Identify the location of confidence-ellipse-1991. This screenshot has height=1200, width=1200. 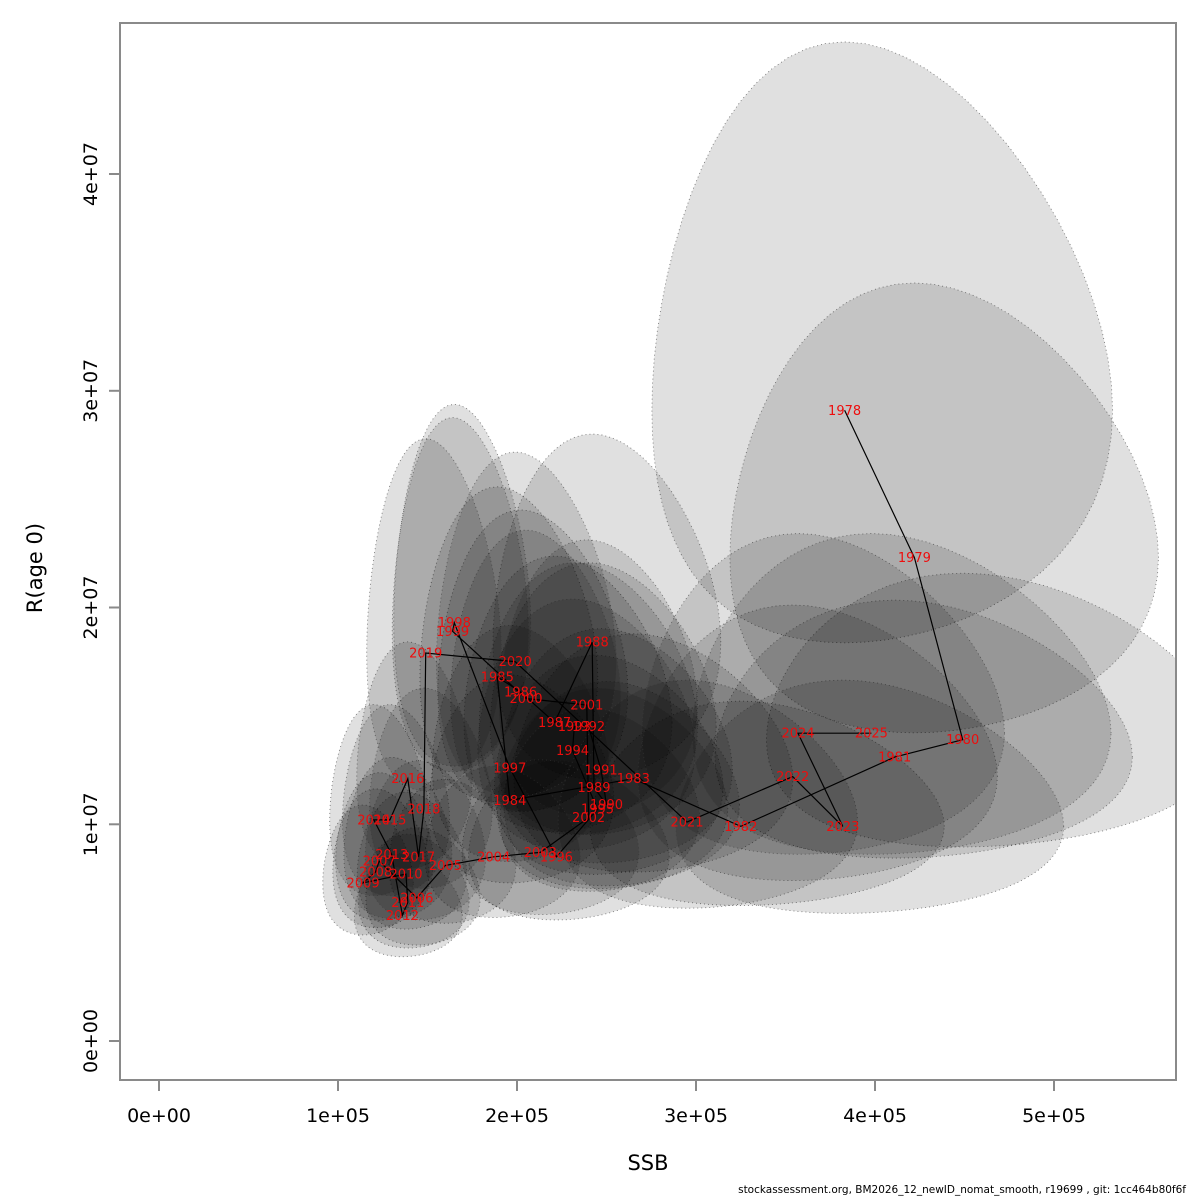
(616, 746).